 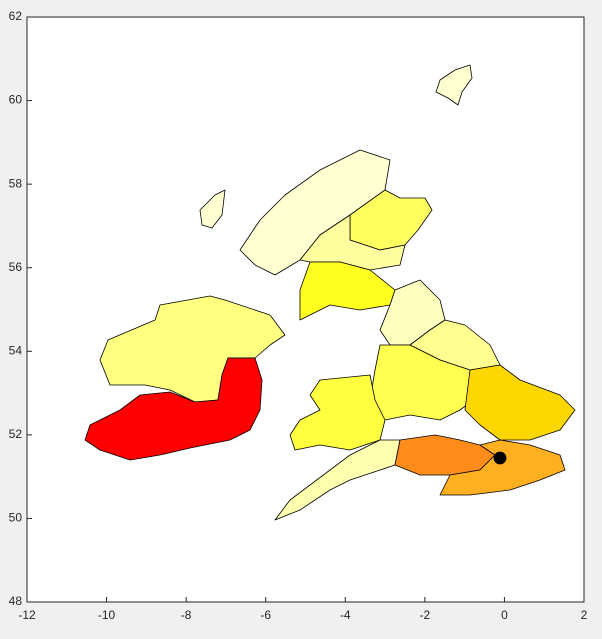 What do you see at coordinates (265, 615) in the screenshot?
I see `x-tick-label: -6` at bounding box center [265, 615].